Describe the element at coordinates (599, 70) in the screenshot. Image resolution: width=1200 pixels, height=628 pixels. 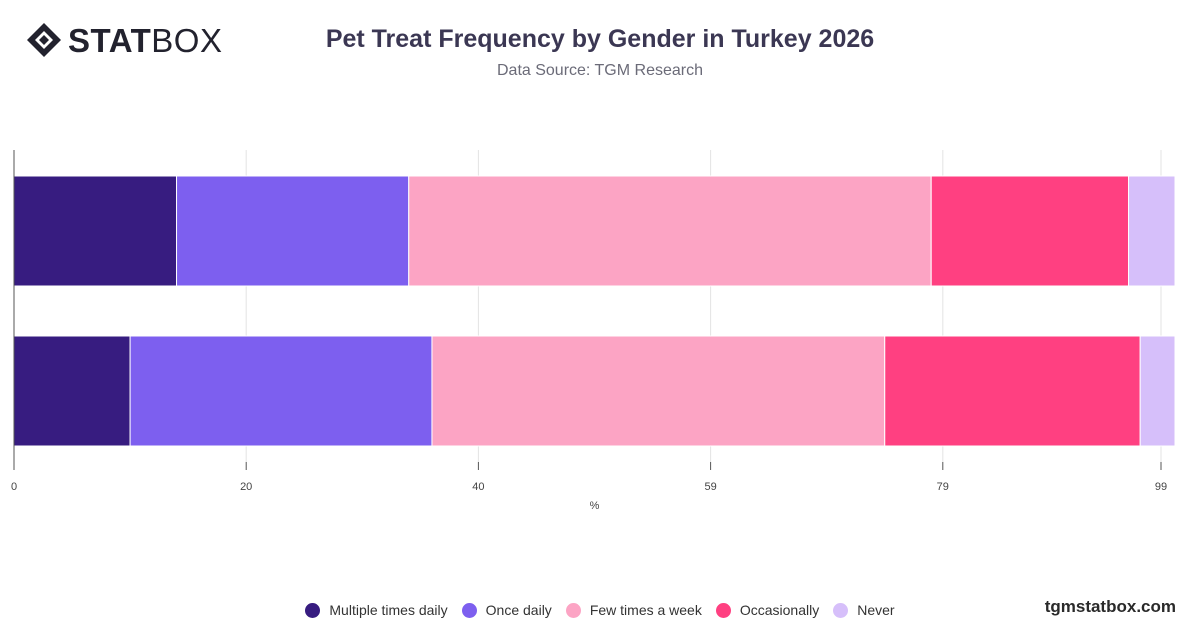
I see `chart-subtitle: Data Source: TGM Research` at that location.